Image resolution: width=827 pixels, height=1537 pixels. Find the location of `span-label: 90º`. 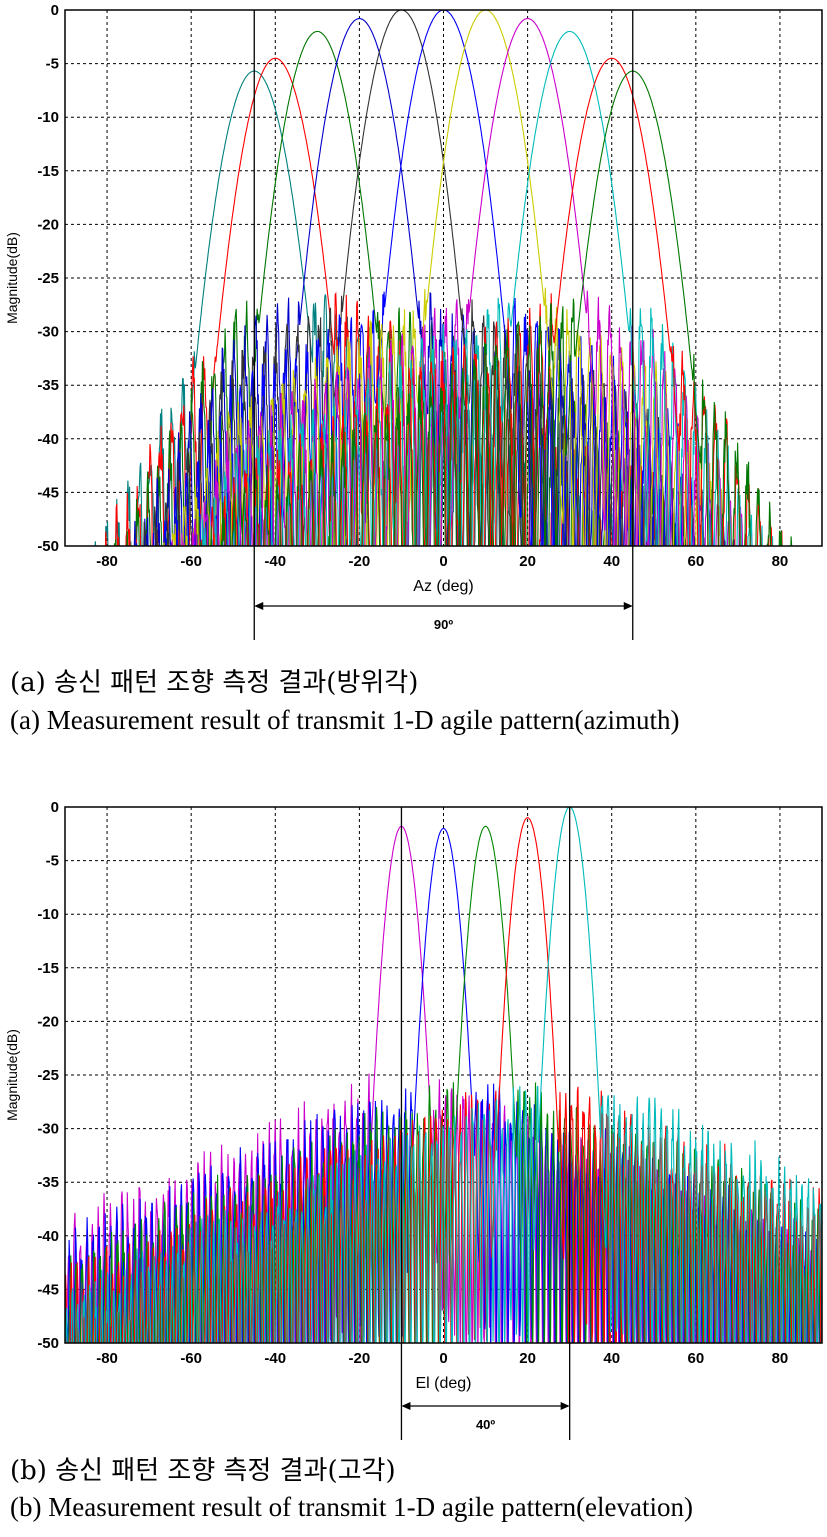

span-label: 90º is located at coordinates (443, 624).